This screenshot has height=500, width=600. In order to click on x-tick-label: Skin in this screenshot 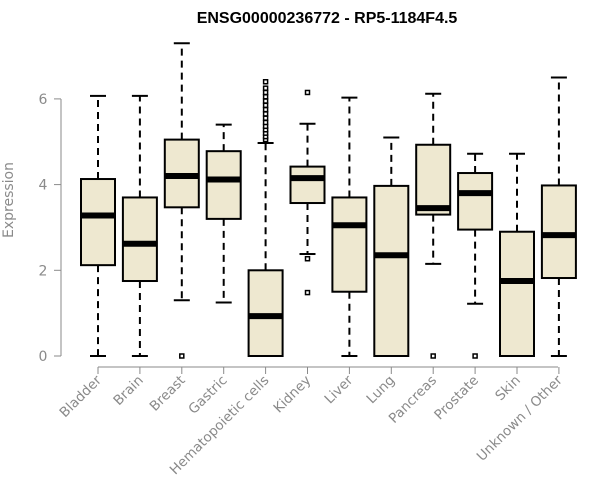, I will do `click(508, 389)`.